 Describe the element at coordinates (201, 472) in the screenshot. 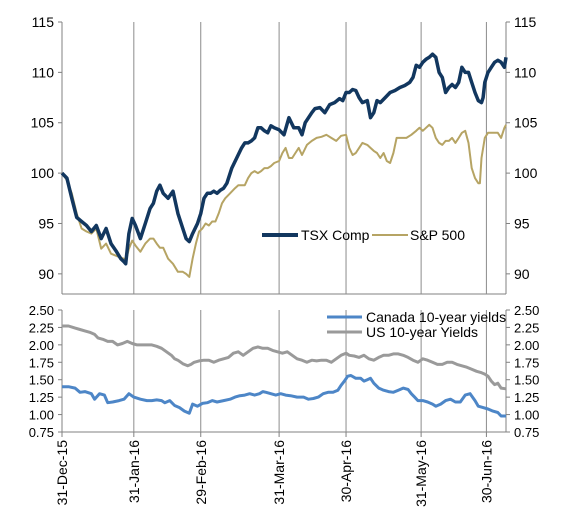

I see `x-tick-label: 29-Feb-16` at that location.